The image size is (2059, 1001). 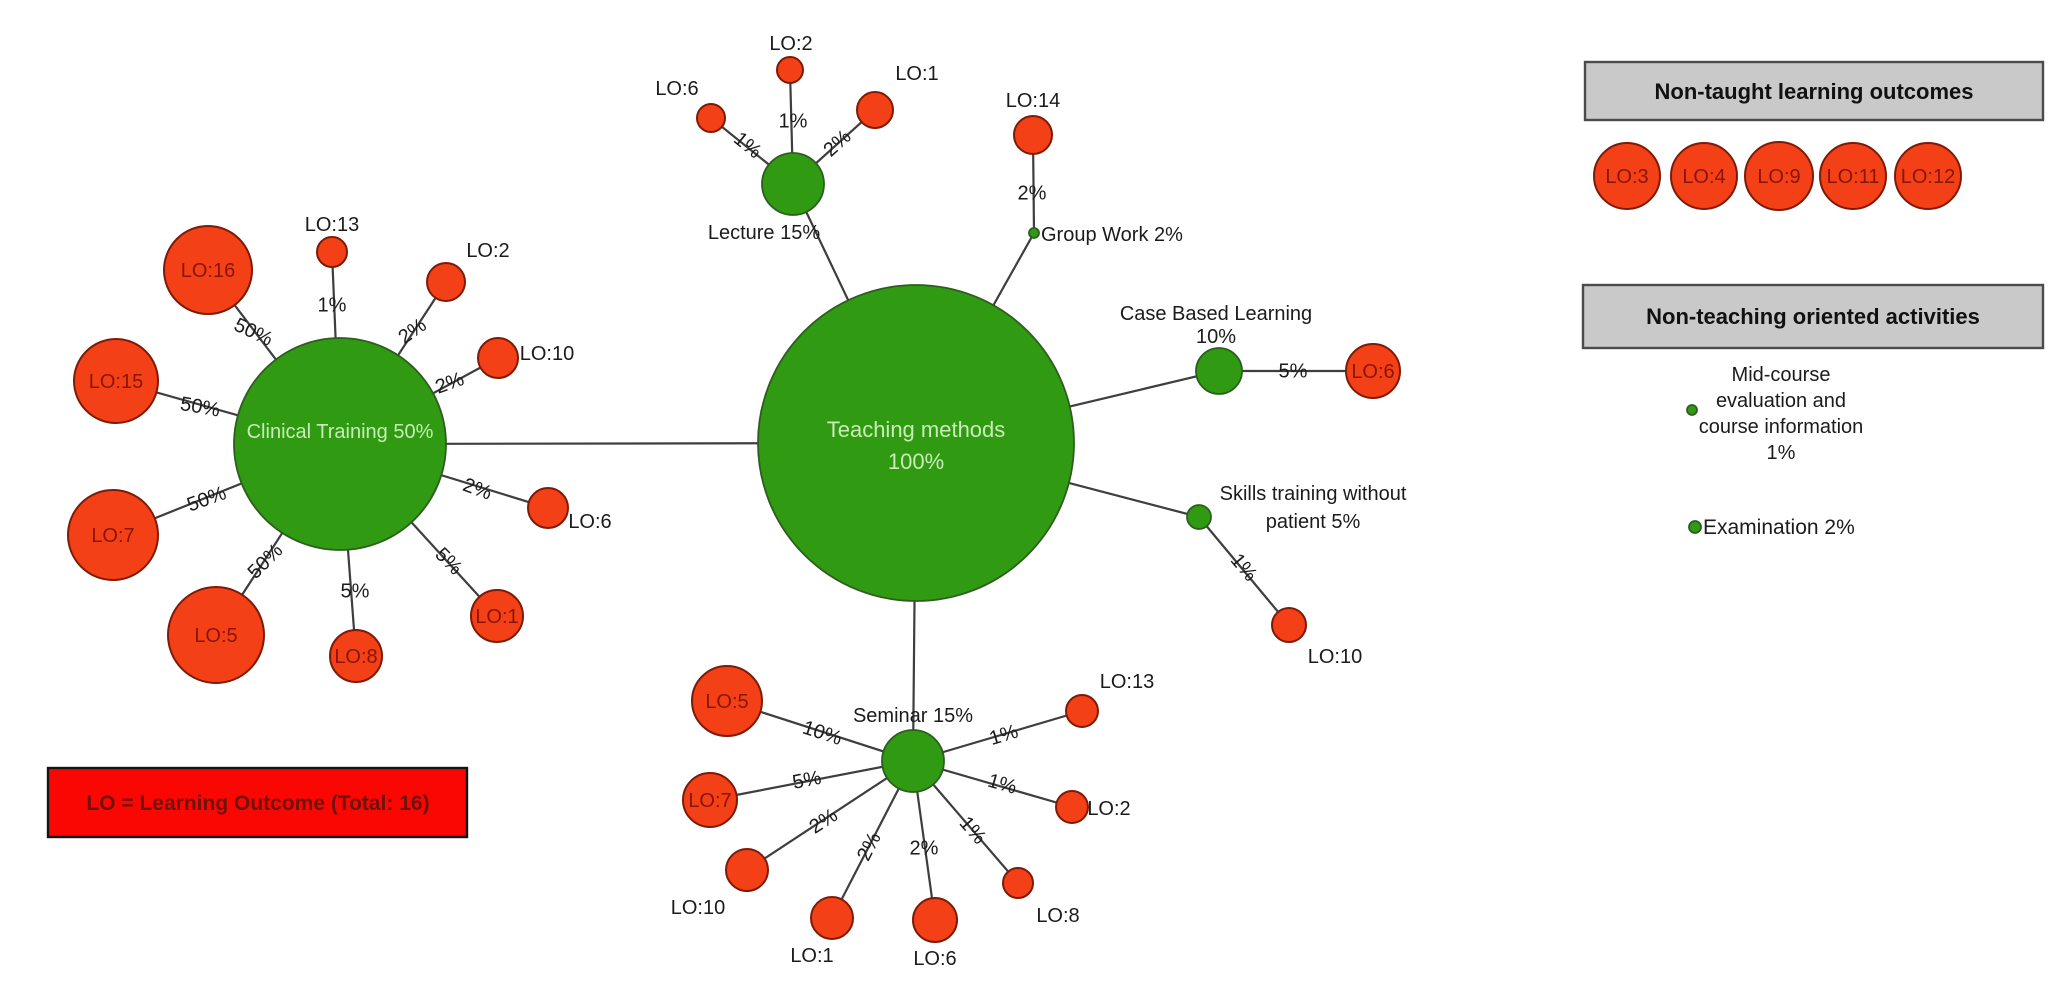 I want to click on node-nt_lo11, so click(x=1853, y=176).